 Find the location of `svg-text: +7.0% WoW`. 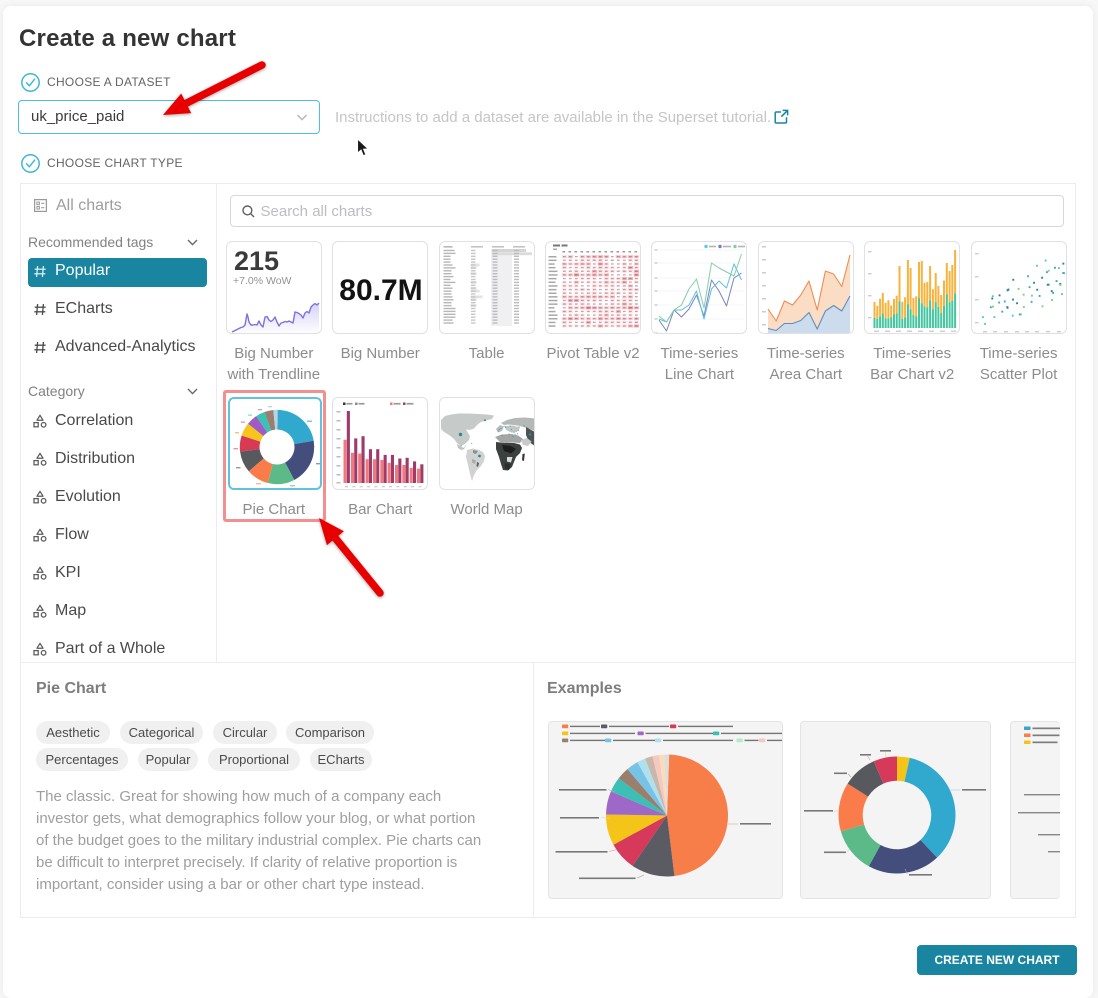

svg-text: +7.0% WoW is located at coordinates (262, 281).